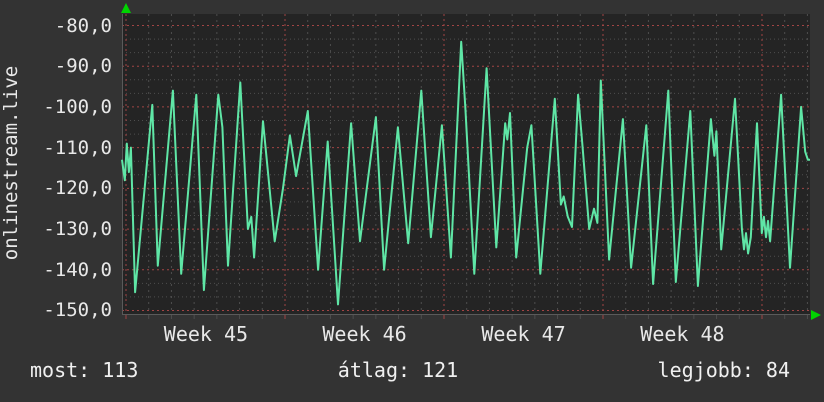 The height and width of the screenshot is (402, 824). What do you see at coordinates (83, 66) in the screenshot?
I see `y-tick-label: -90,0` at bounding box center [83, 66].